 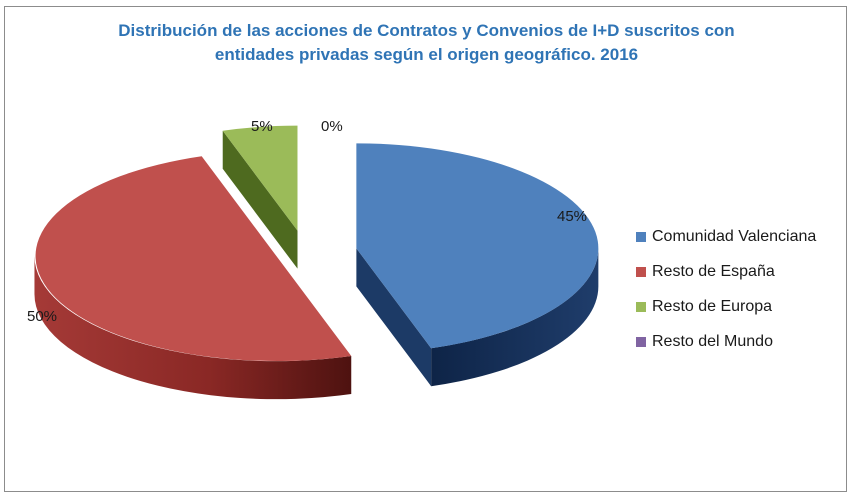 I want to click on legend-label: Resto de Europa, so click(x=712, y=306).